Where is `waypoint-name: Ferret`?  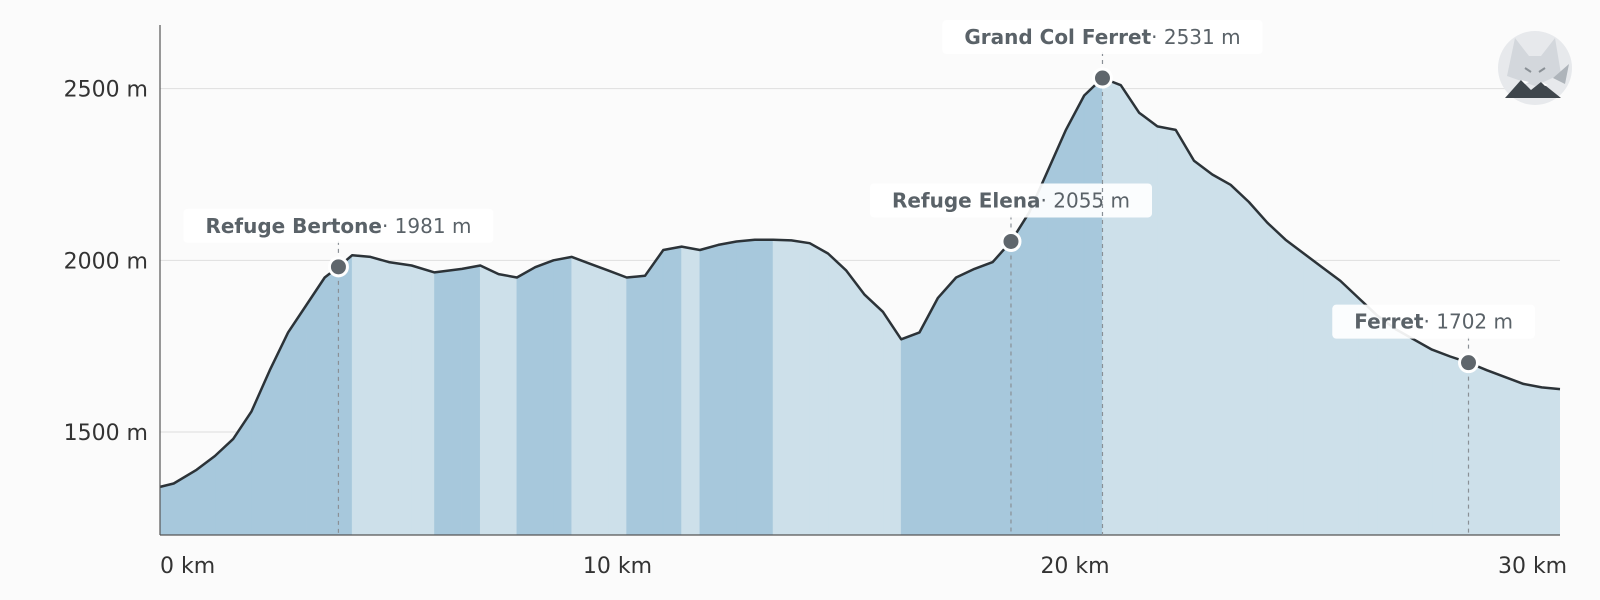 waypoint-name: Ferret is located at coordinates (1389, 322).